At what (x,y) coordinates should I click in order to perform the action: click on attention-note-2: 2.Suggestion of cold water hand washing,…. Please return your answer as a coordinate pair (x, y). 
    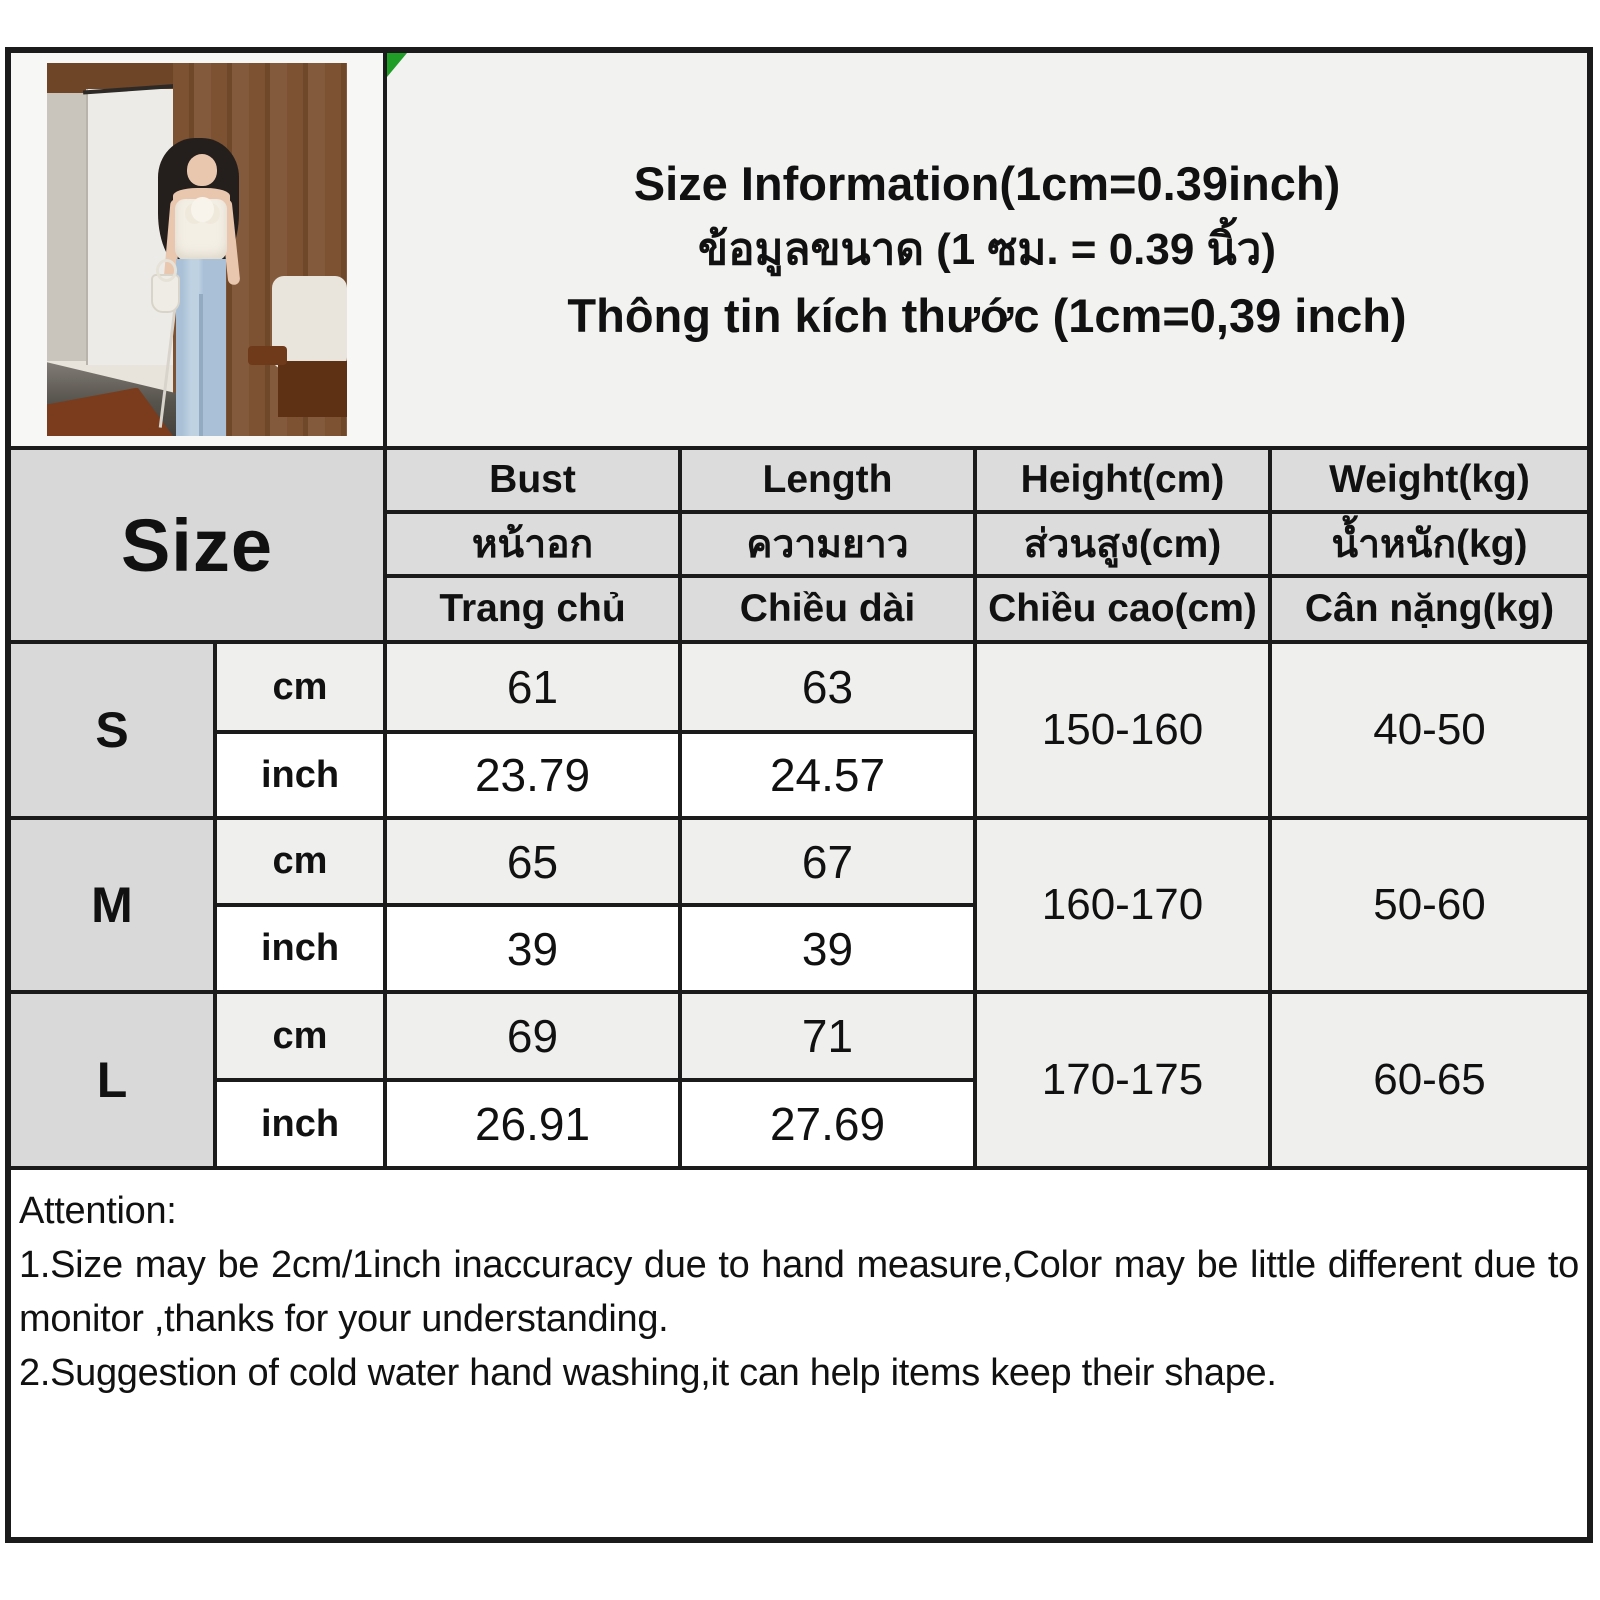
    Looking at the image, I should click on (648, 1373).